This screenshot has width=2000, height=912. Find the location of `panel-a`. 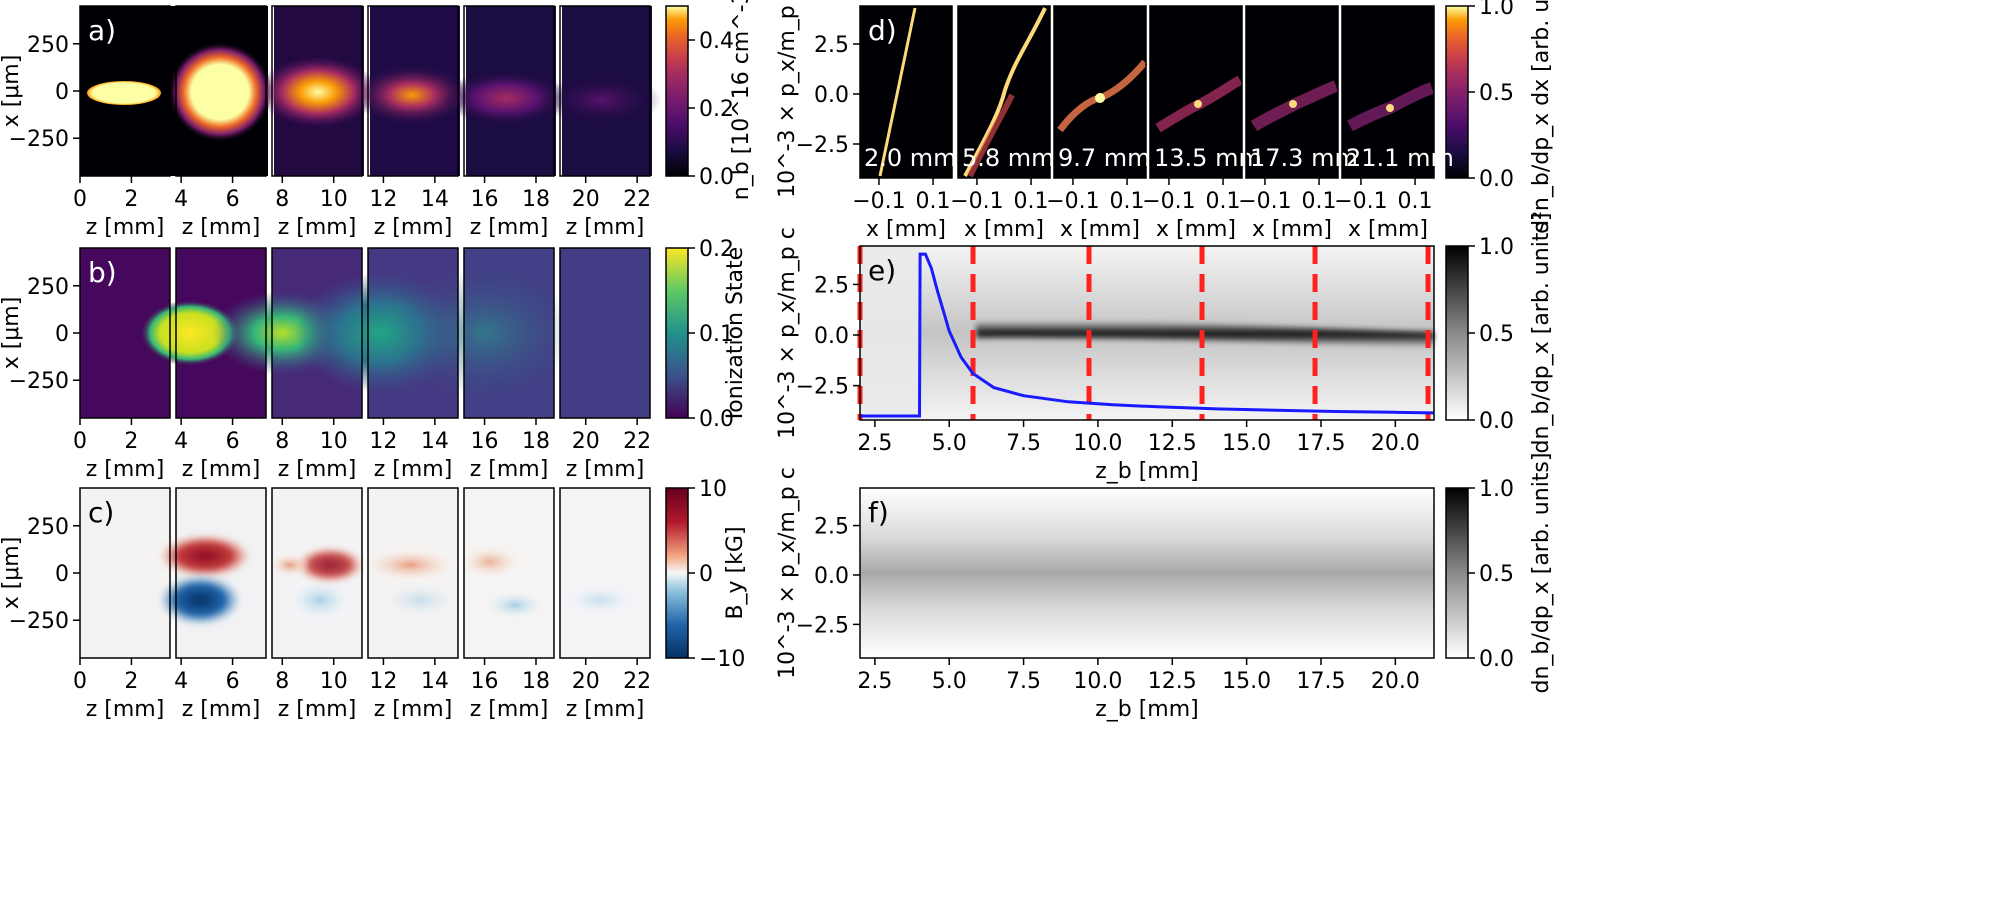

panel-a is located at coordinates (371, 91).